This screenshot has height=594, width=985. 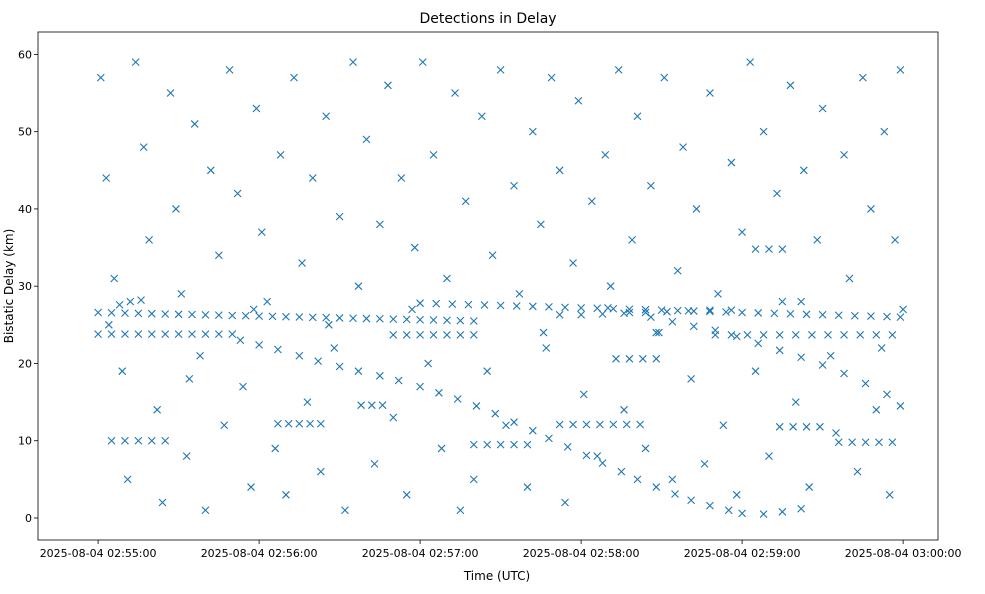 I want to click on y-tick-label: 40, so click(x=25, y=209).